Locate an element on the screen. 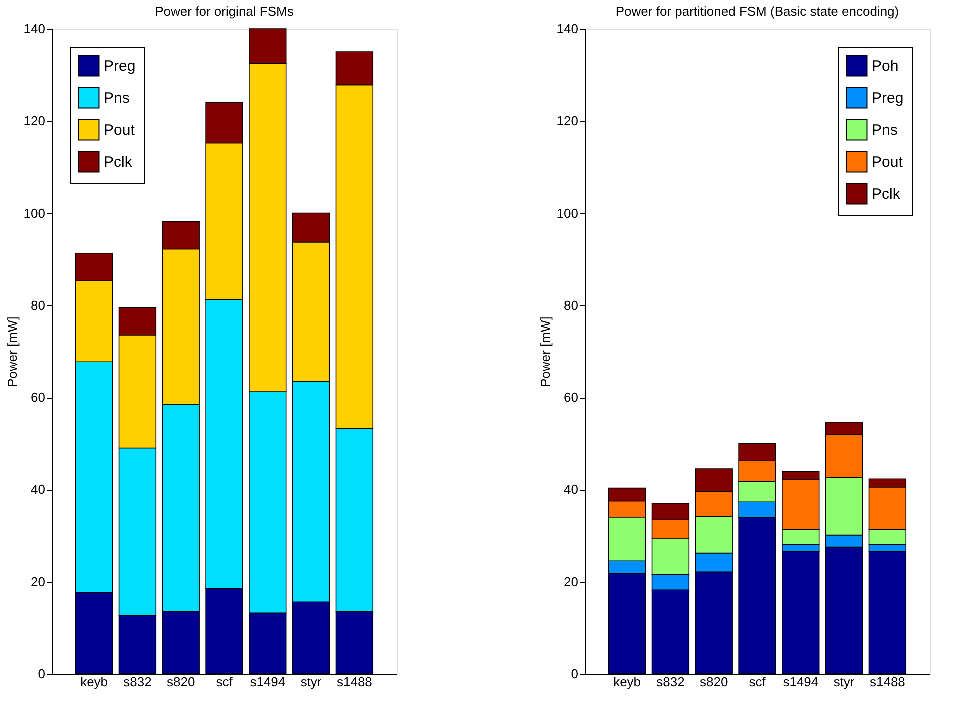  chart-title: Power for partitioned FSM (Basic state encoding) is located at coordinates (758, 11).